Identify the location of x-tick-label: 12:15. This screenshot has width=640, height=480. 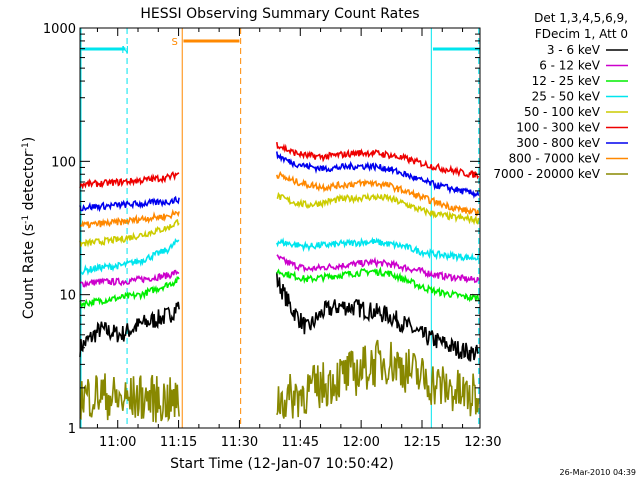
(421, 442).